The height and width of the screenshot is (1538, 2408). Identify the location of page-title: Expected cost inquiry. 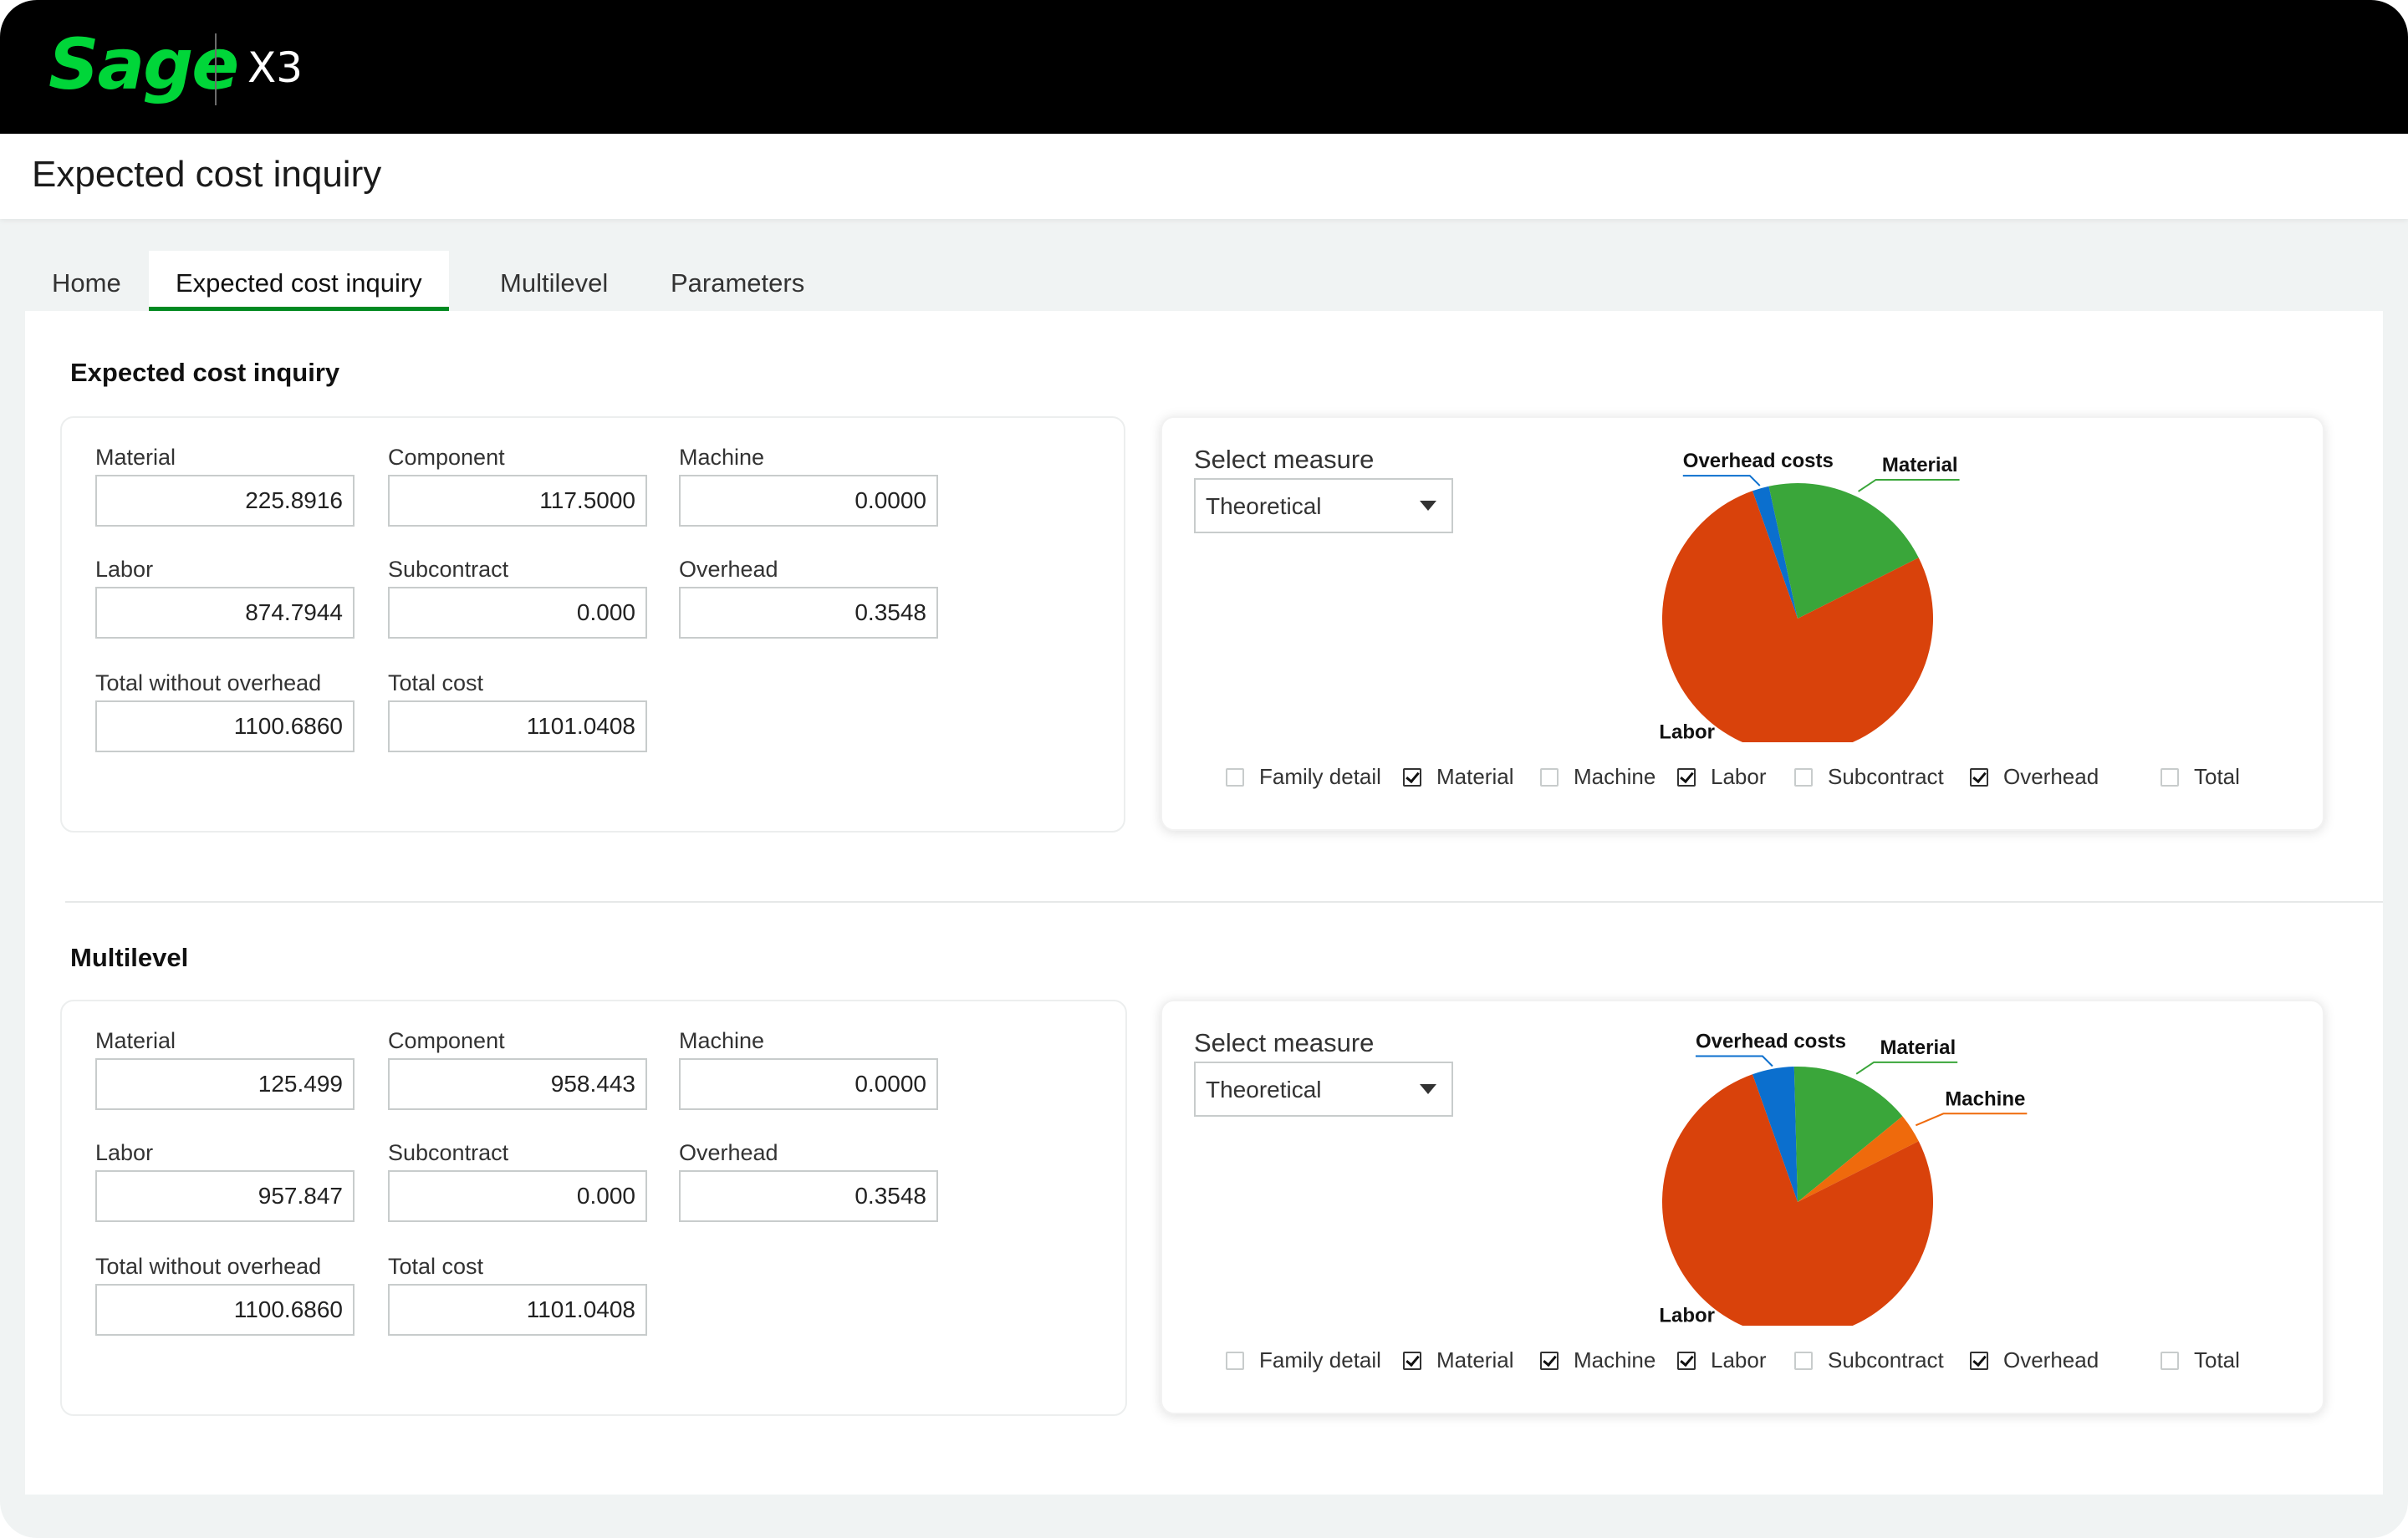
(207, 175).